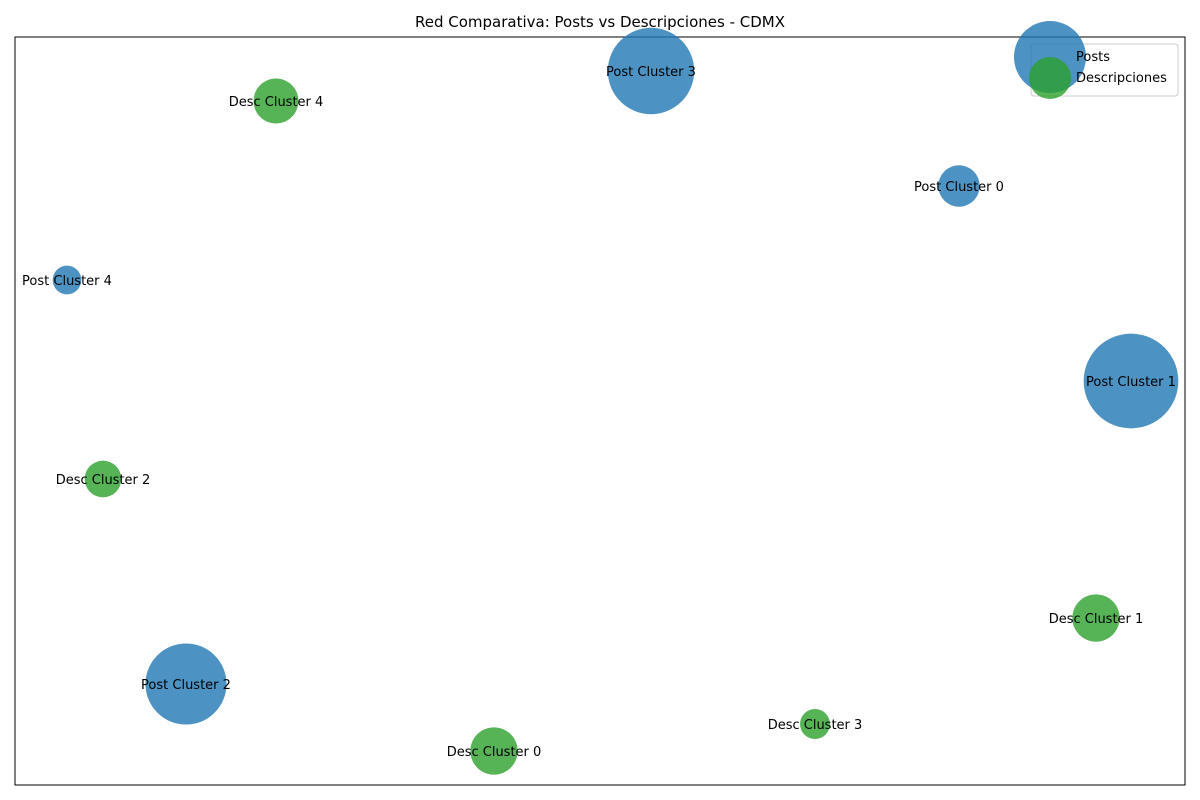  What do you see at coordinates (1050, 78) in the screenshot?
I see `legend-marker-descripciones` at bounding box center [1050, 78].